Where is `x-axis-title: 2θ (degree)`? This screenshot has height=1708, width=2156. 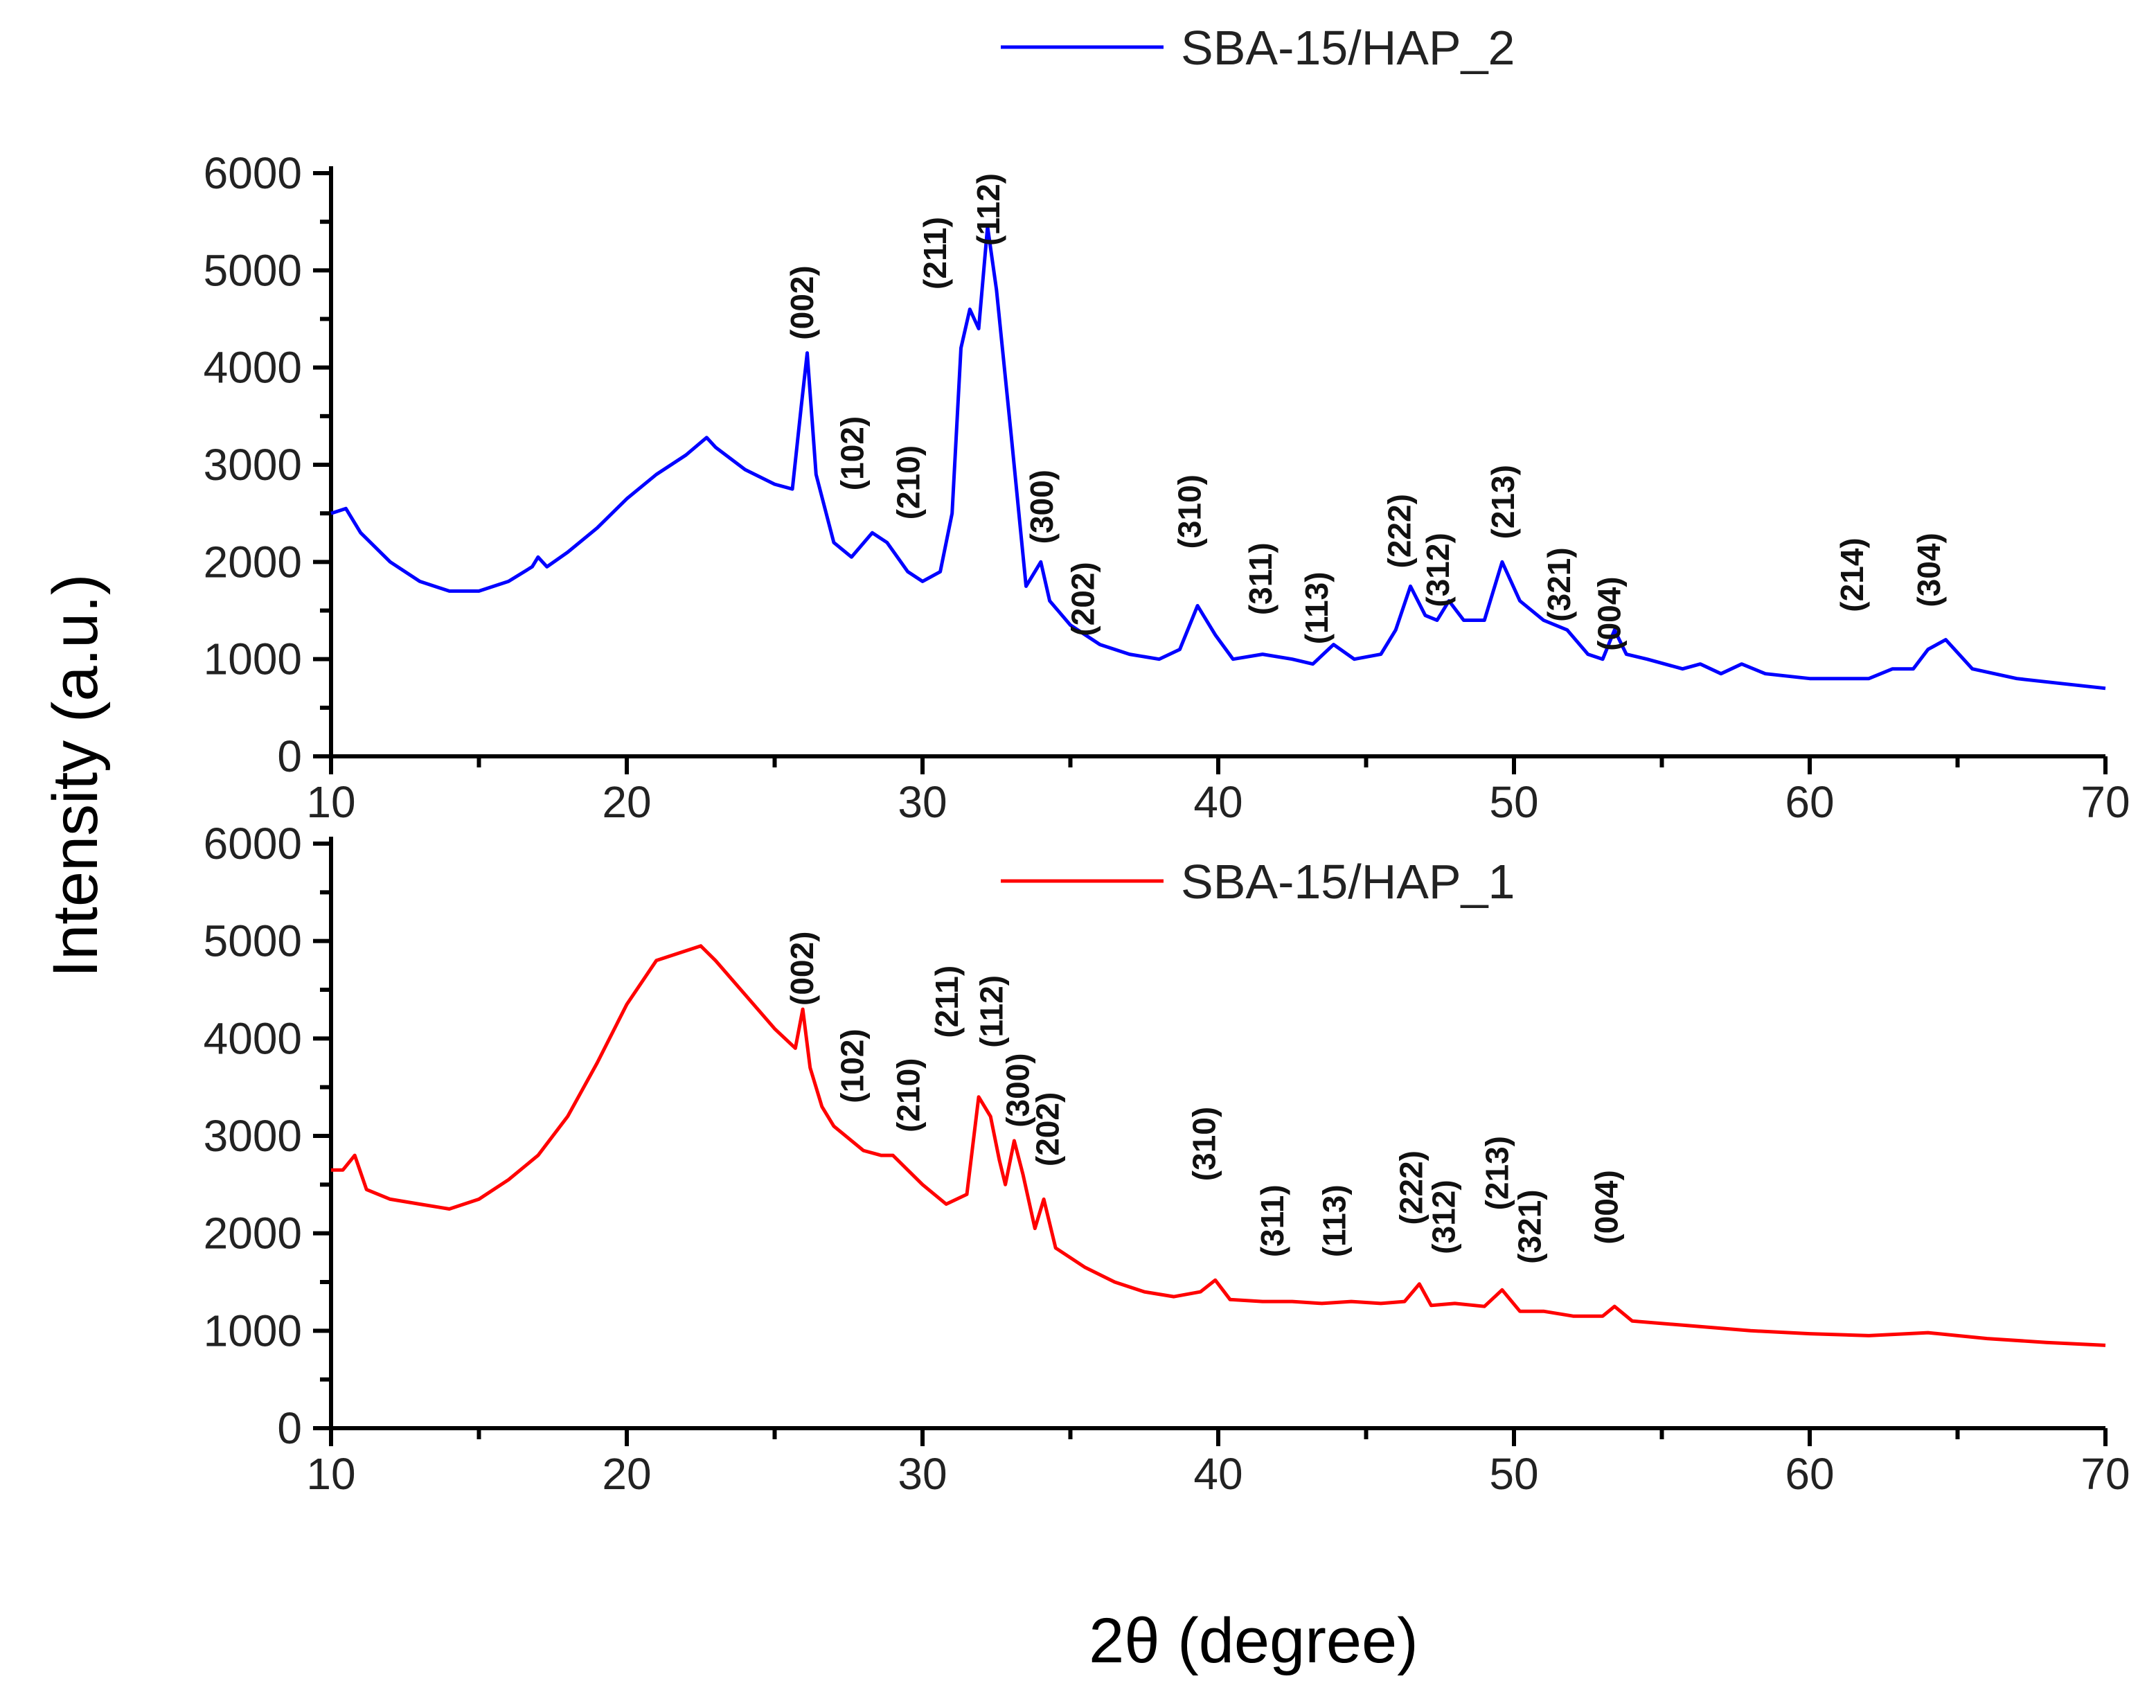 x-axis-title: 2θ (degree) is located at coordinates (1253, 1640).